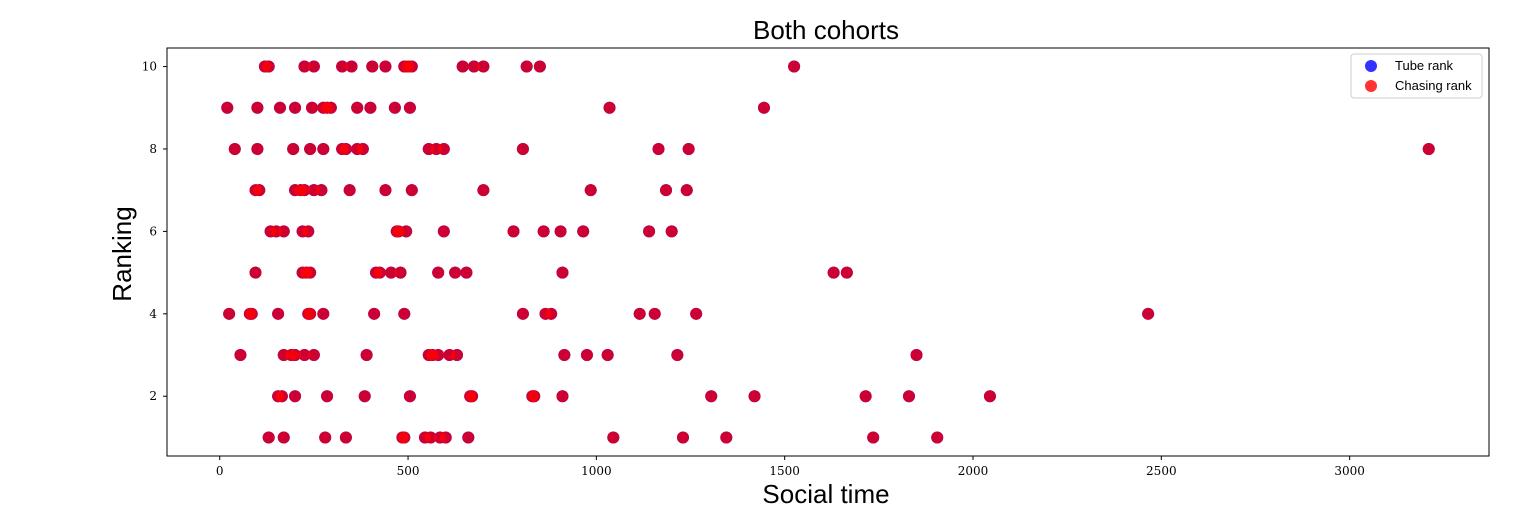 The height and width of the screenshot is (532, 1525). I want to click on legend: Tube rank Chasing rank, so click(1416, 76).